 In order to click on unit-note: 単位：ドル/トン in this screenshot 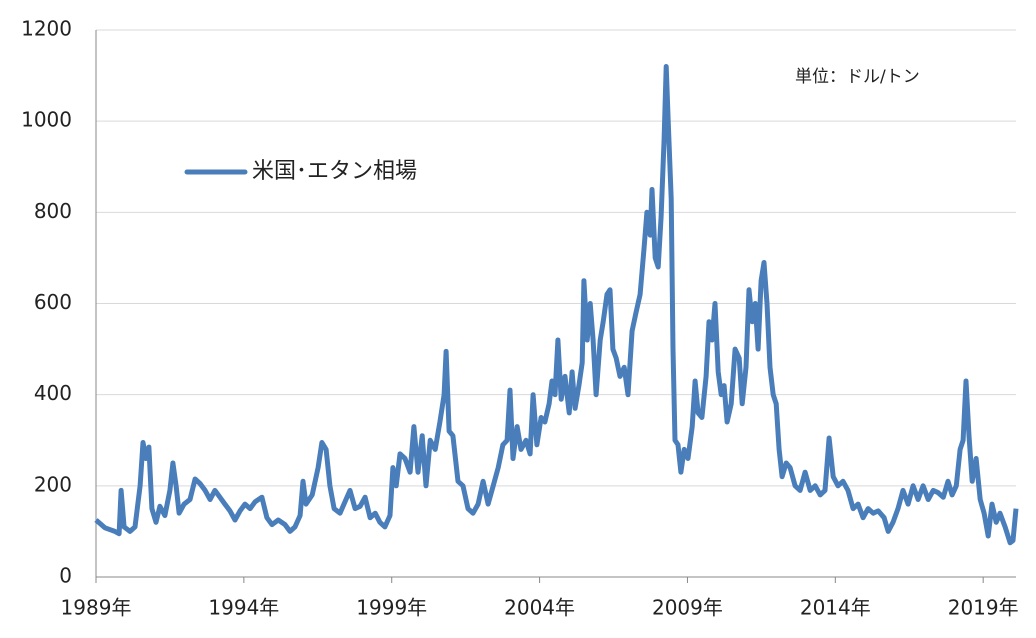, I will do `click(857, 77)`.